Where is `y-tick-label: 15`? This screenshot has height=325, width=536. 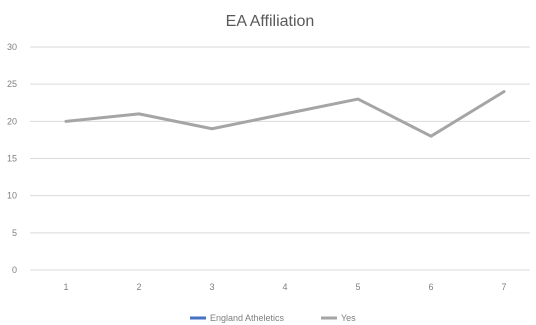 y-tick-label: 15 is located at coordinates (12, 159).